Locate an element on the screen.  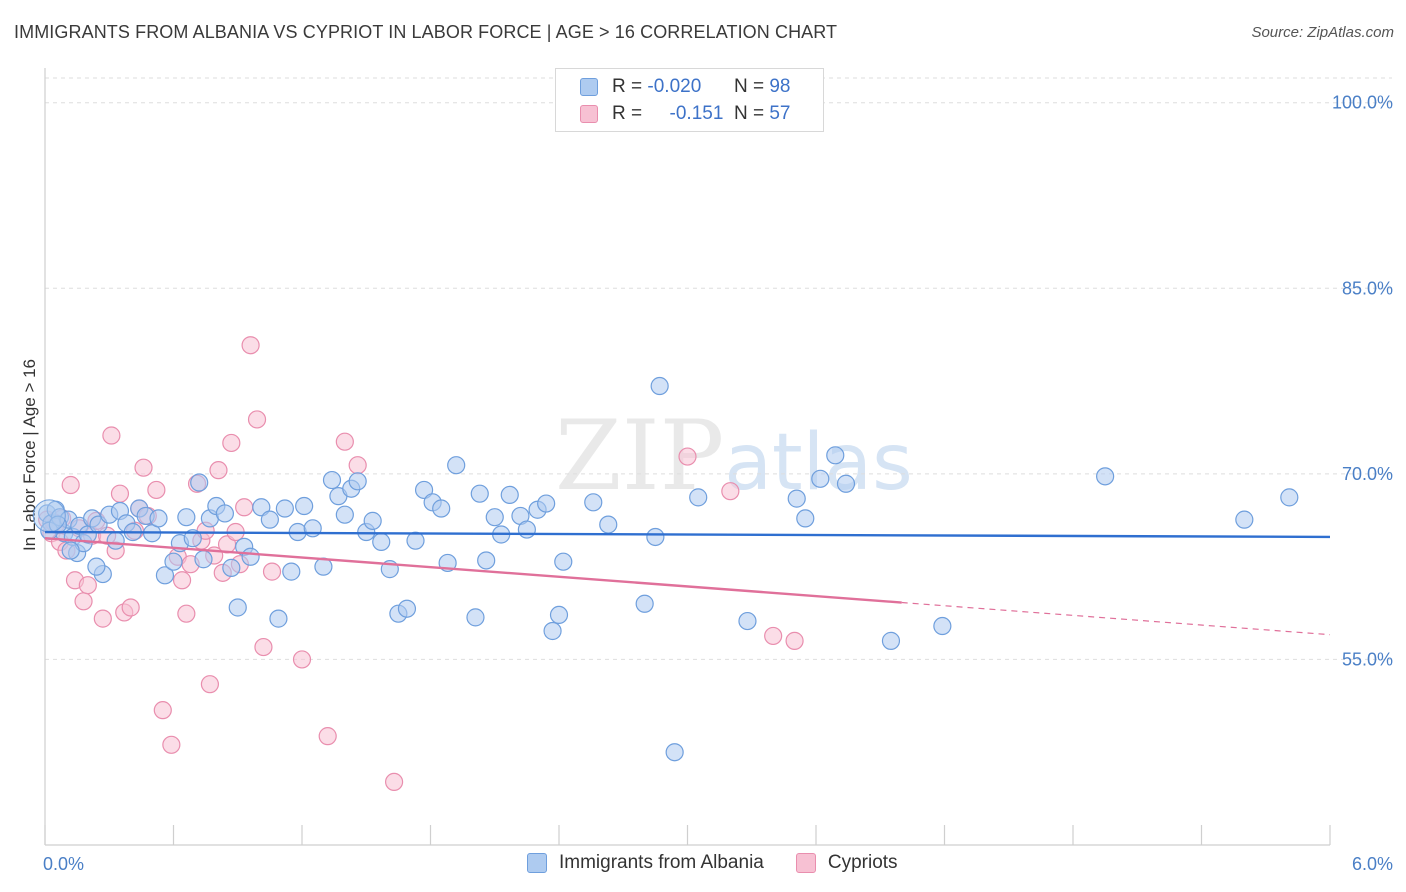
legend-swatch-cypriots is located at coordinates (805, 863).